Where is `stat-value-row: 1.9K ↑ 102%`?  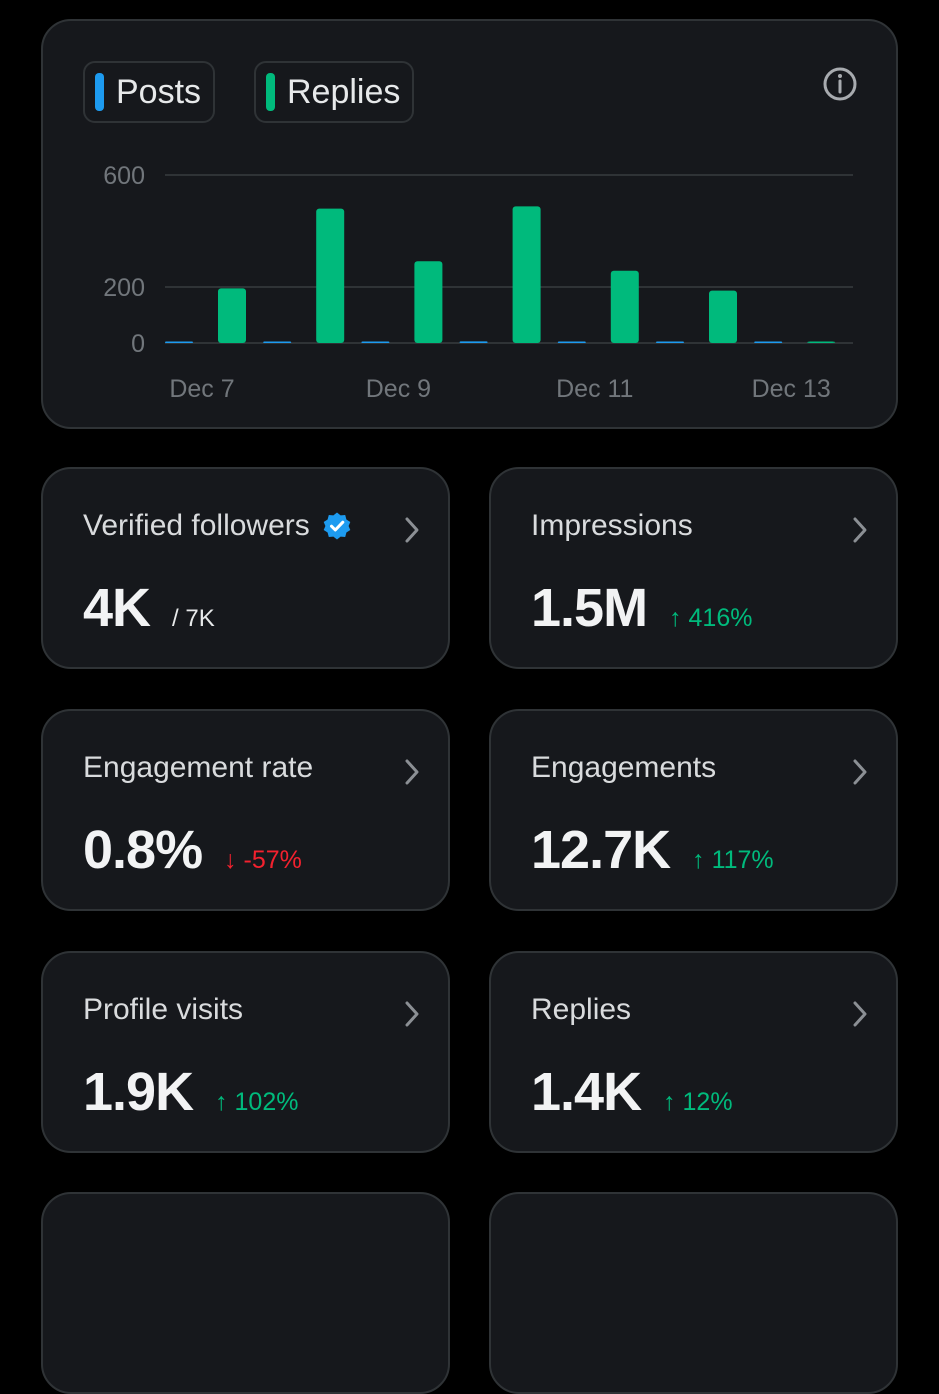 stat-value-row: 1.9K ↑ 102% is located at coordinates (190, 1092).